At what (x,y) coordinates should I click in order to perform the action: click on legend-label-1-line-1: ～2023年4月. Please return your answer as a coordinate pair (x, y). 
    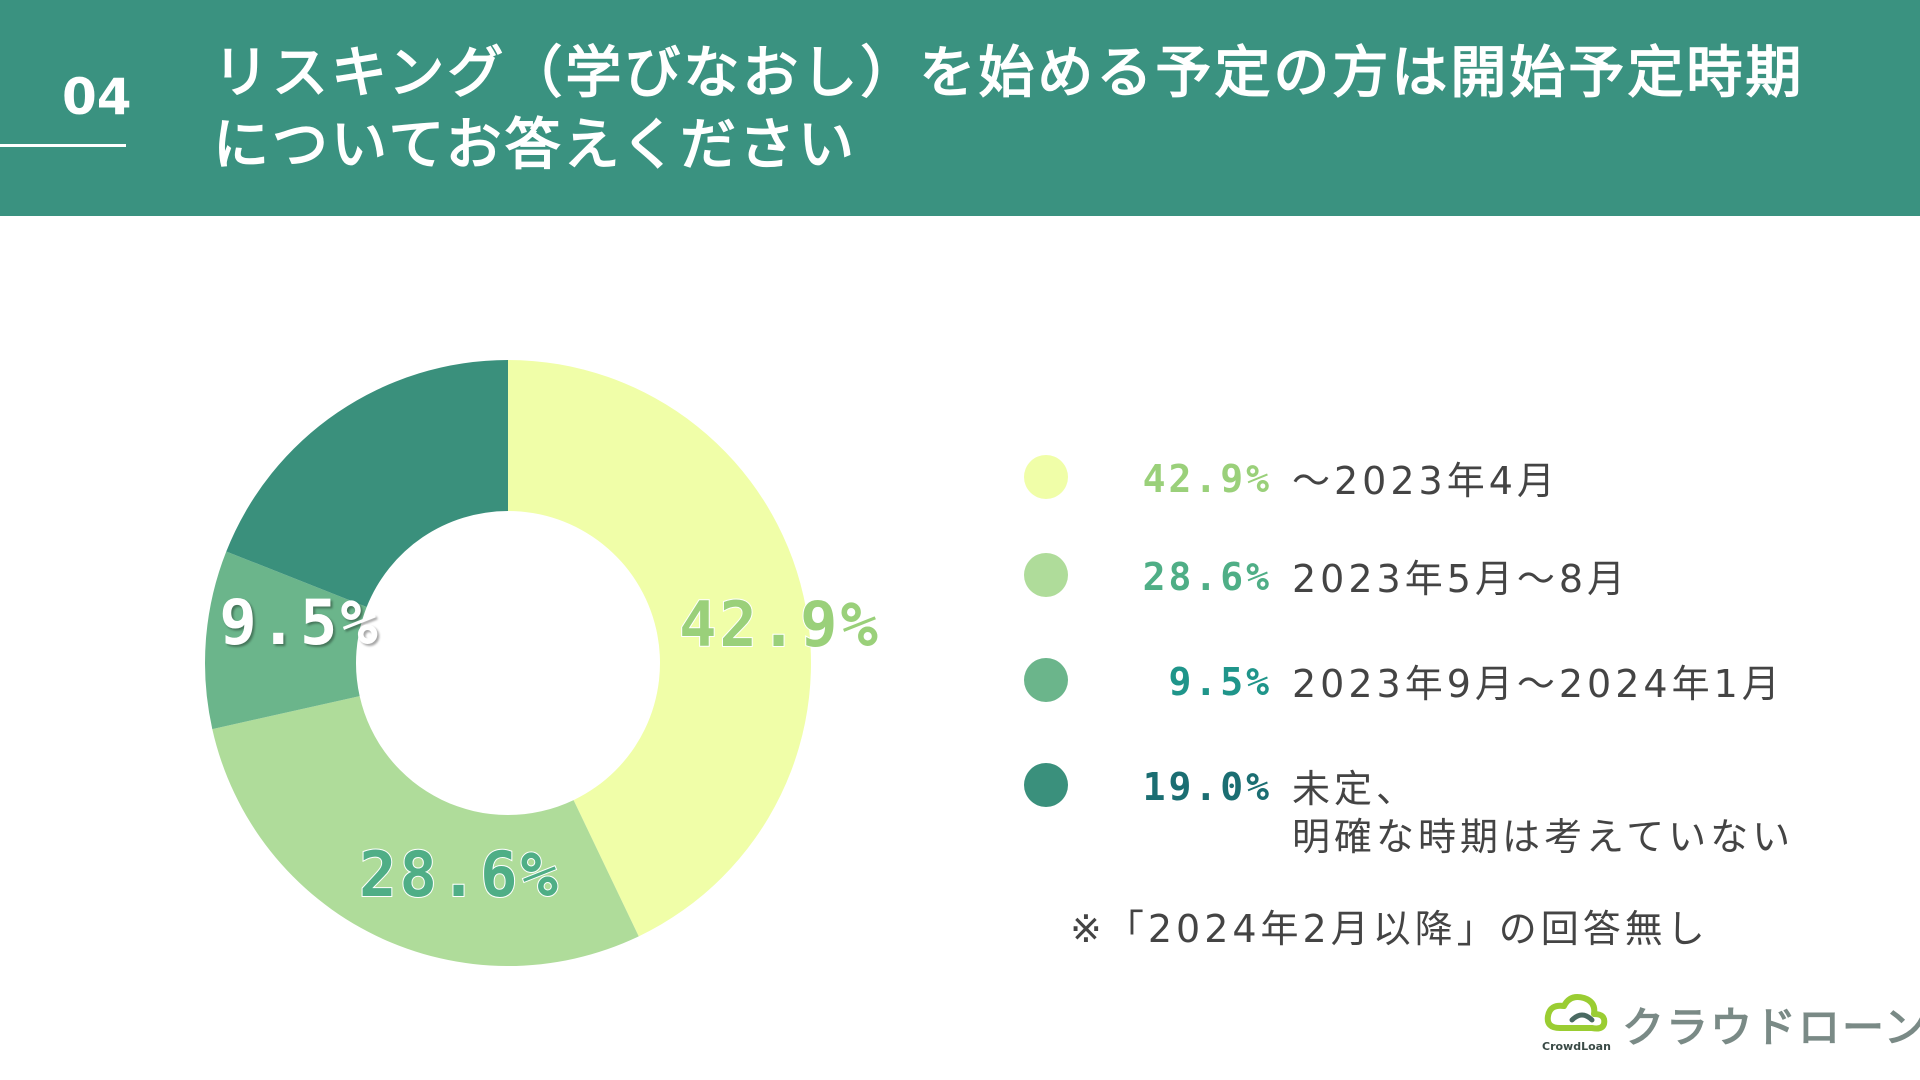
    Looking at the image, I should click on (1425, 481).